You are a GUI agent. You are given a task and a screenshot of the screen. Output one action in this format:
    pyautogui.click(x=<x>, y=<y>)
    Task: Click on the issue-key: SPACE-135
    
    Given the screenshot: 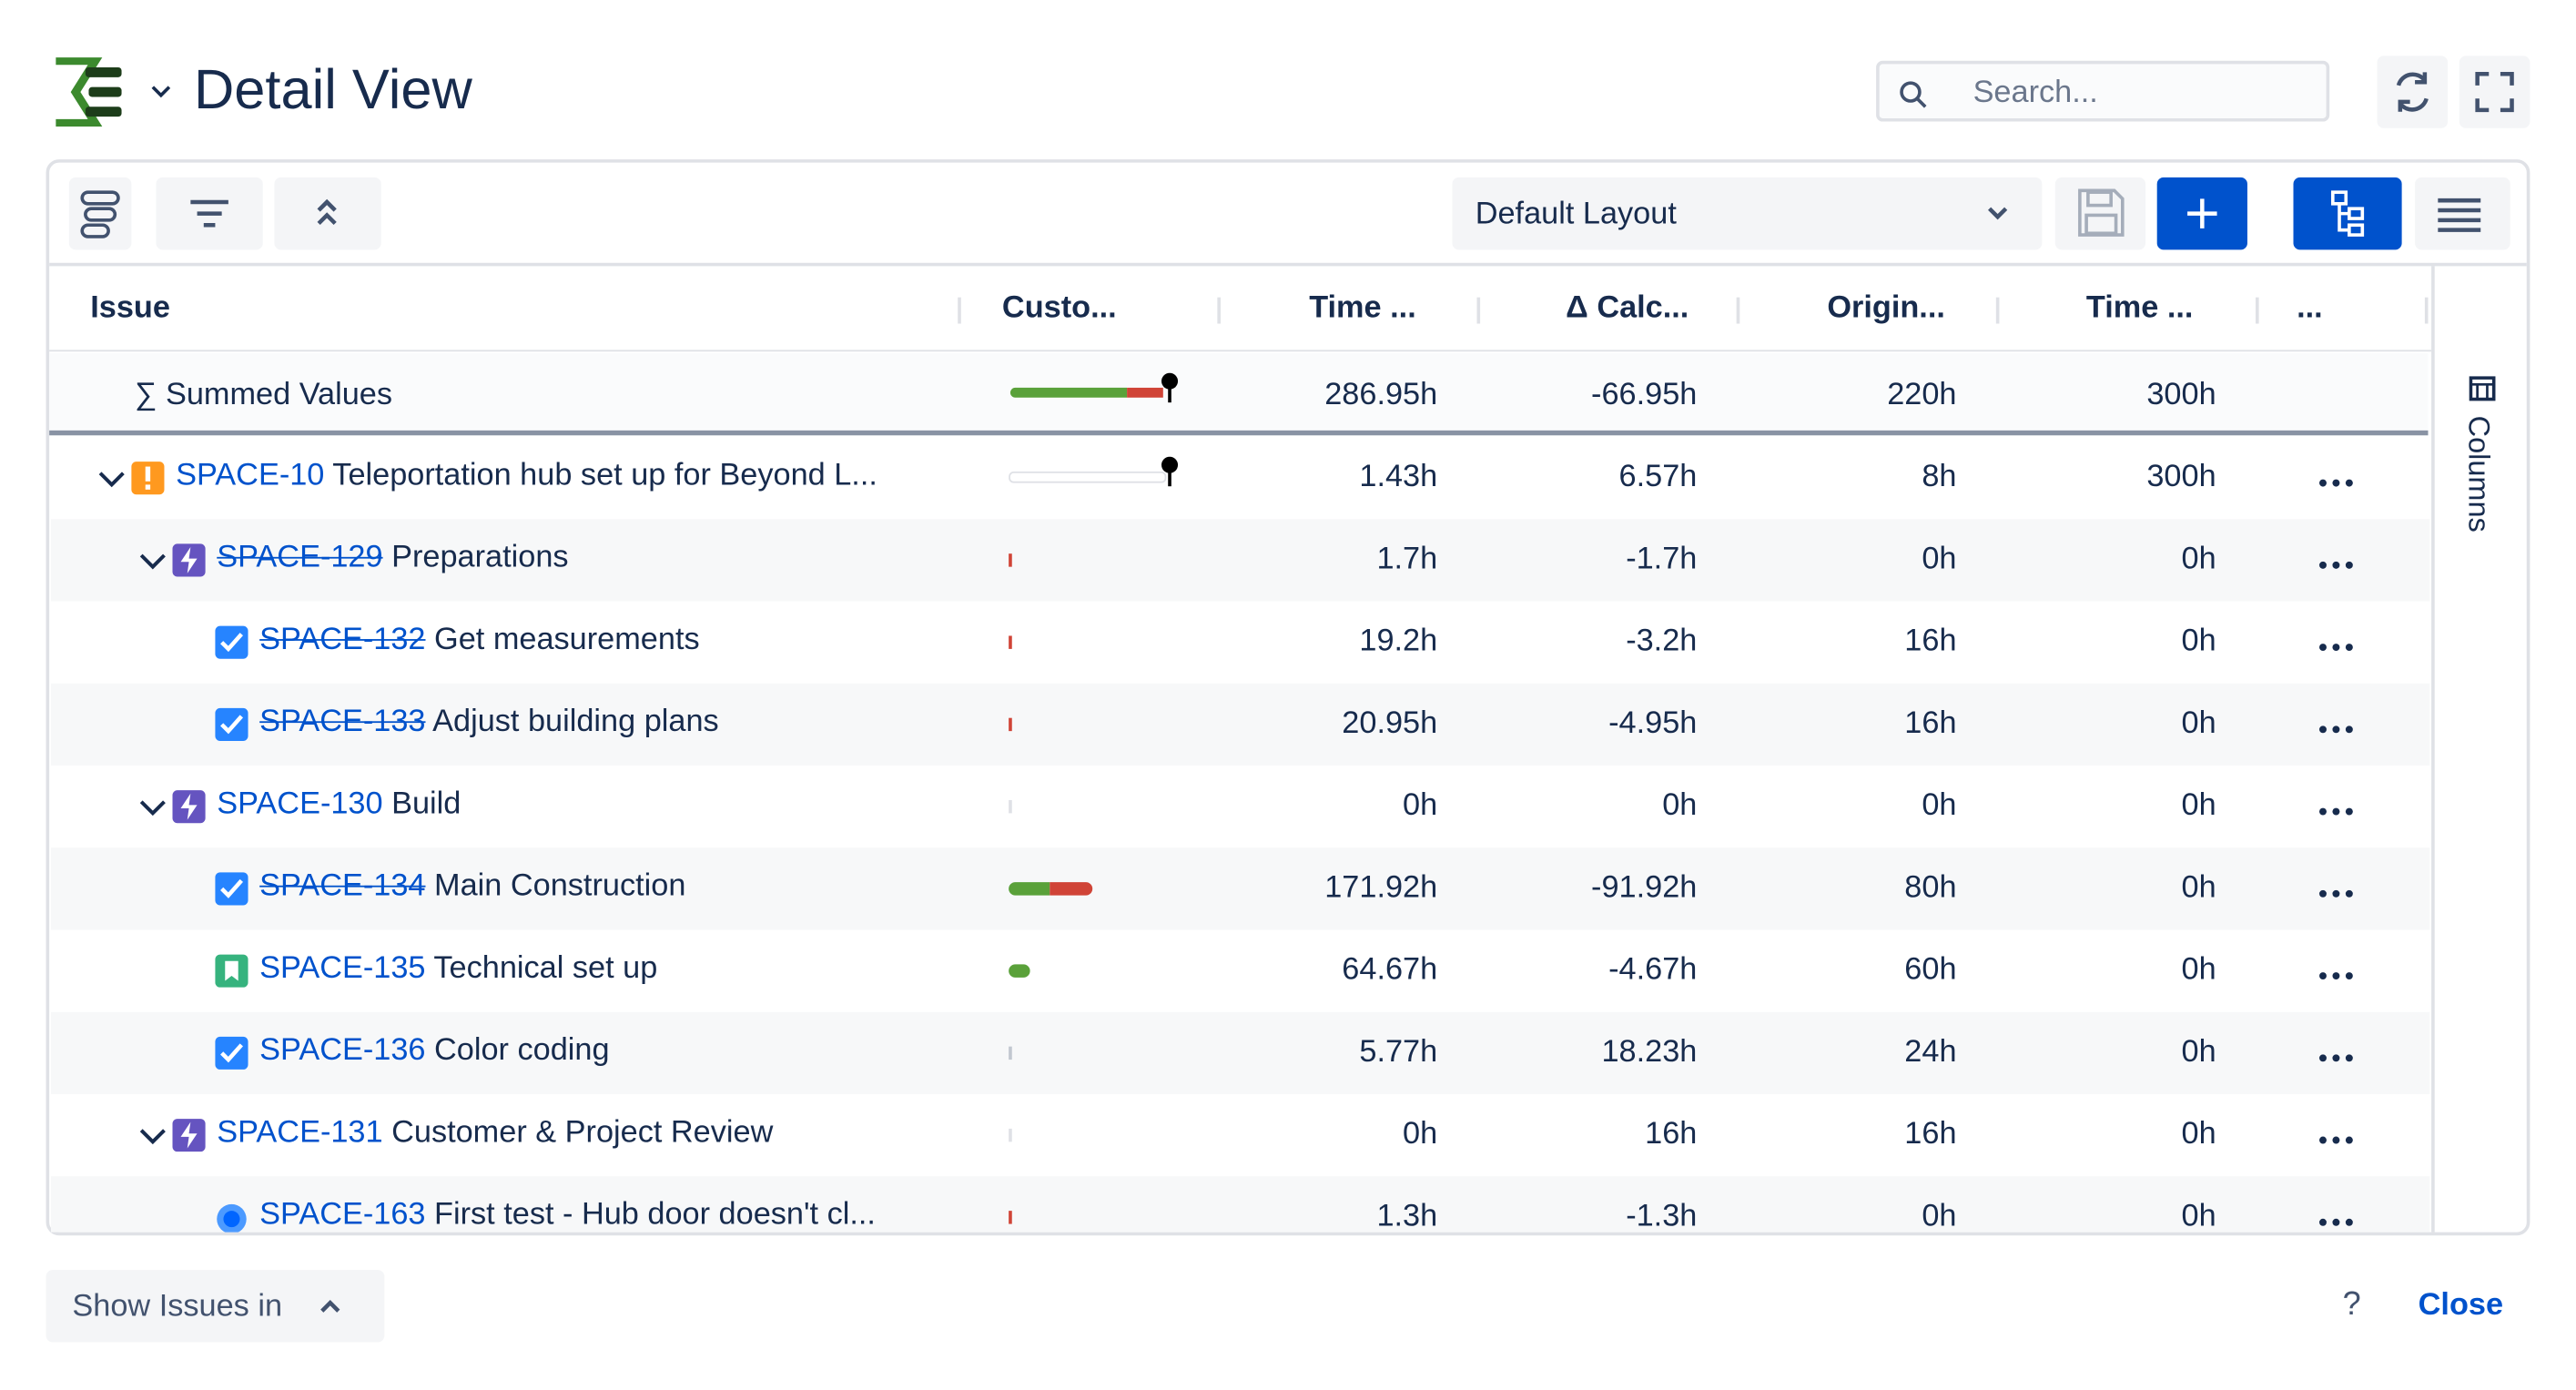 What is the action you would take?
    pyautogui.click(x=342, y=968)
    